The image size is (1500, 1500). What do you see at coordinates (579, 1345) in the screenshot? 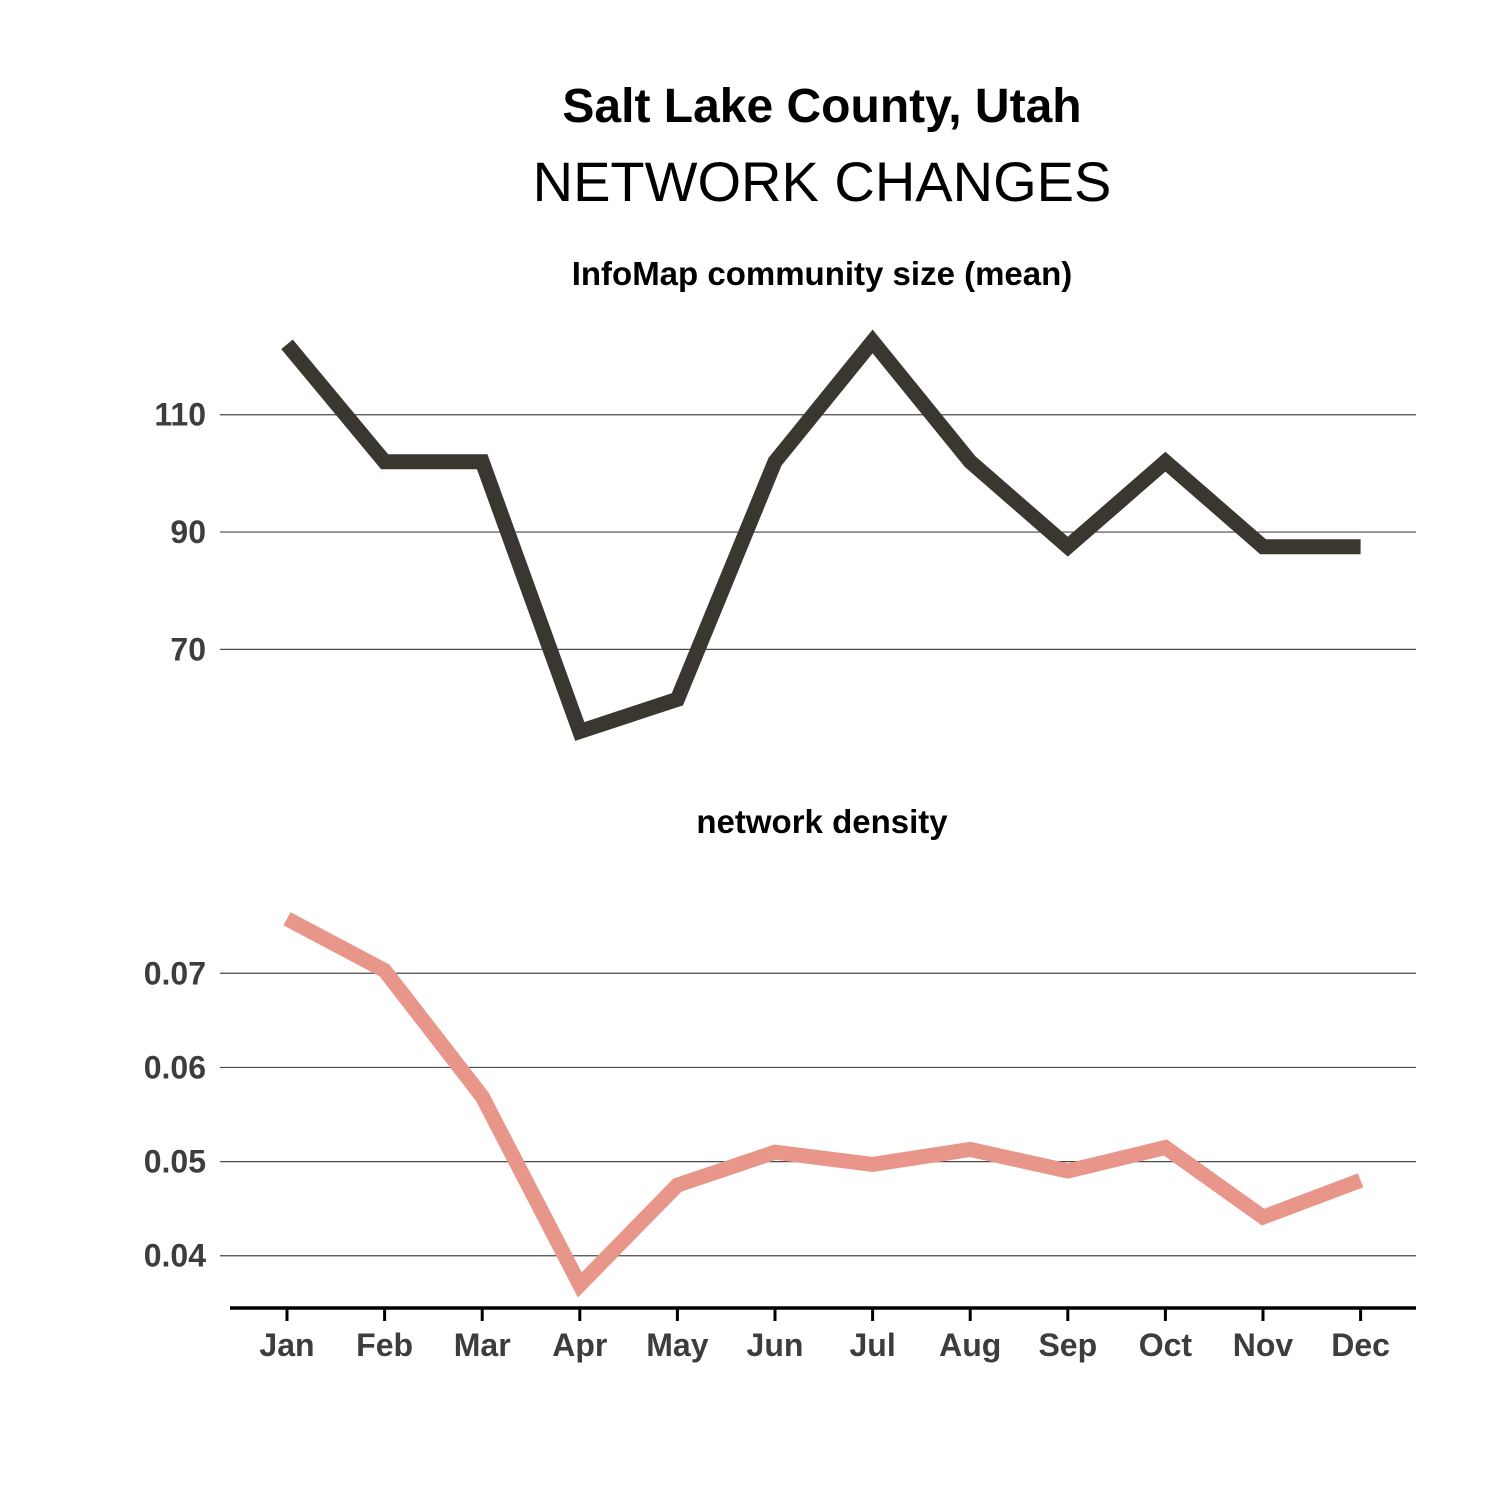
I see `x-tick-label-apr: Apr` at bounding box center [579, 1345].